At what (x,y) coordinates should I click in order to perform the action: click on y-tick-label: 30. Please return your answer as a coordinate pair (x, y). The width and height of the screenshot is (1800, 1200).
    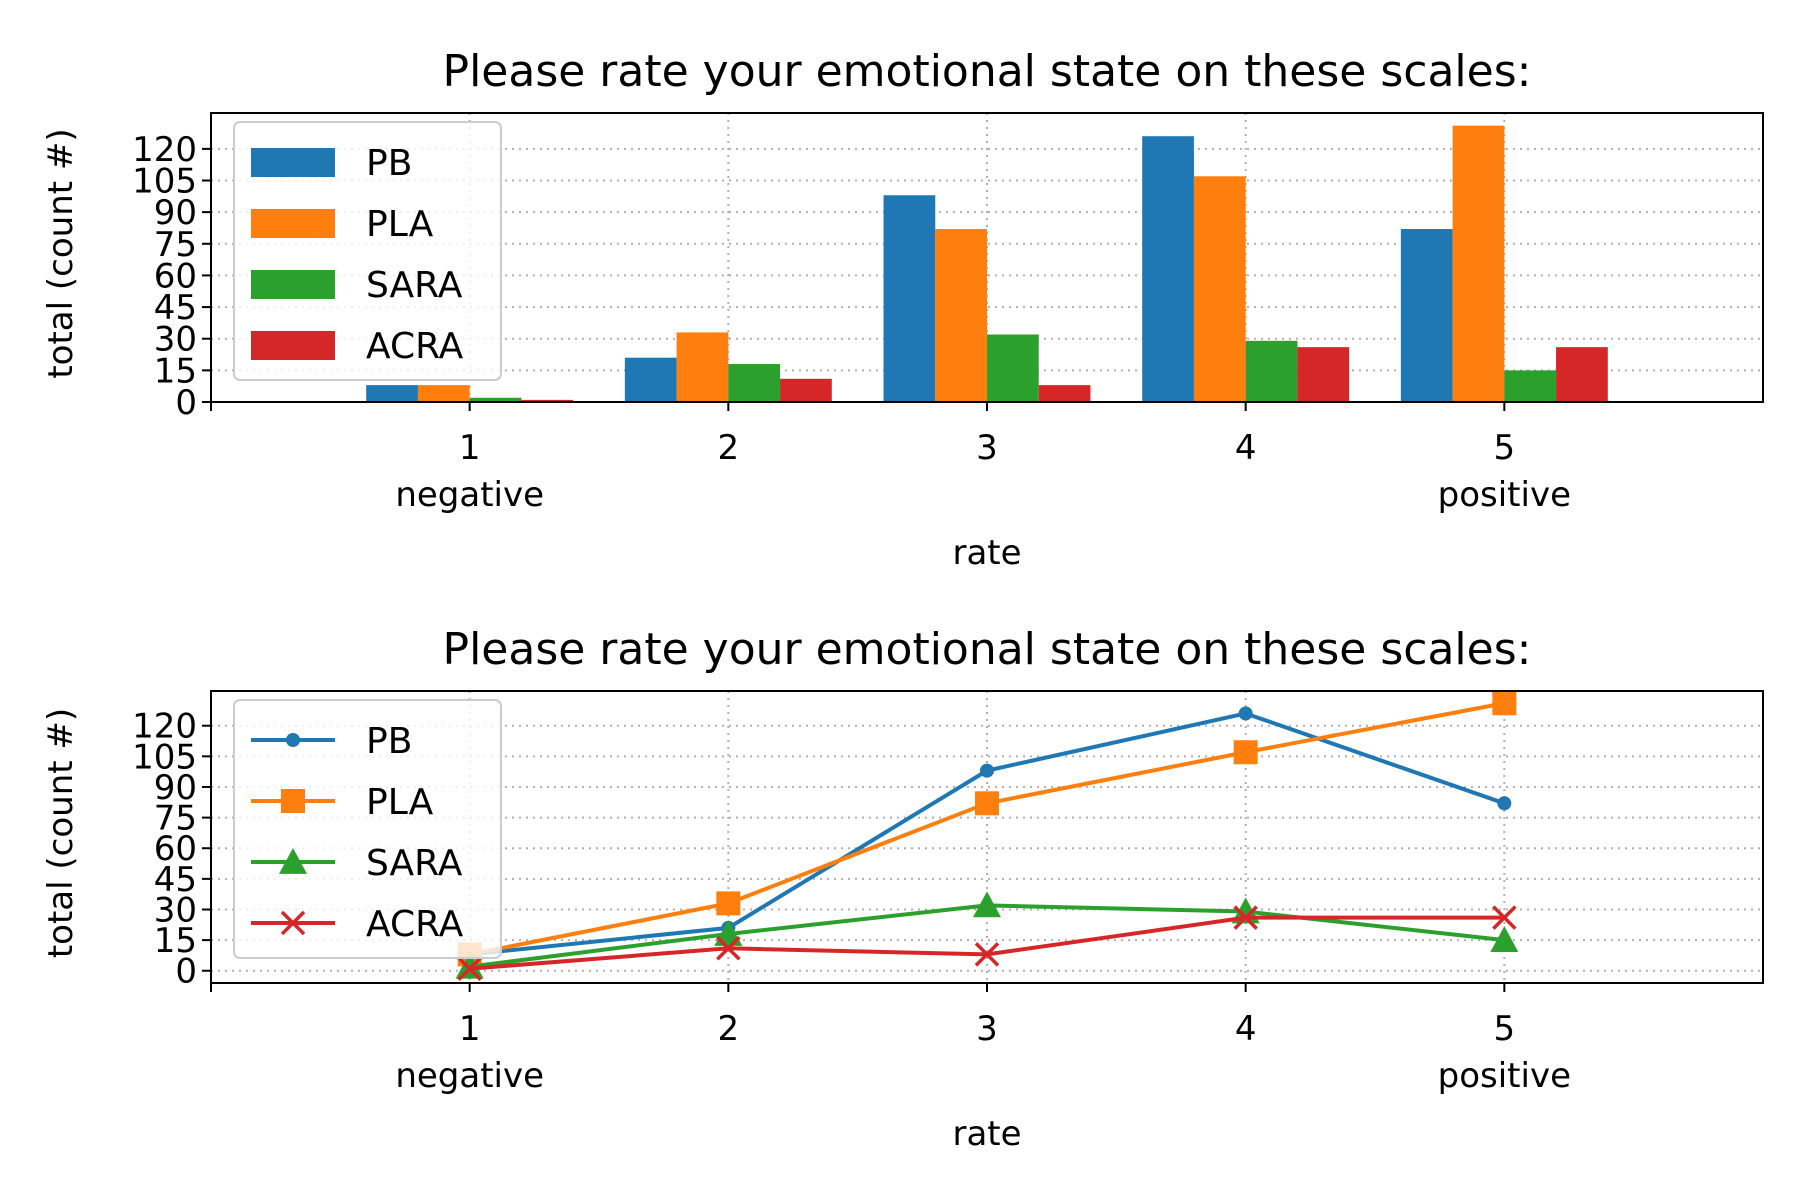
    Looking at the image, I should click on (175, 340).